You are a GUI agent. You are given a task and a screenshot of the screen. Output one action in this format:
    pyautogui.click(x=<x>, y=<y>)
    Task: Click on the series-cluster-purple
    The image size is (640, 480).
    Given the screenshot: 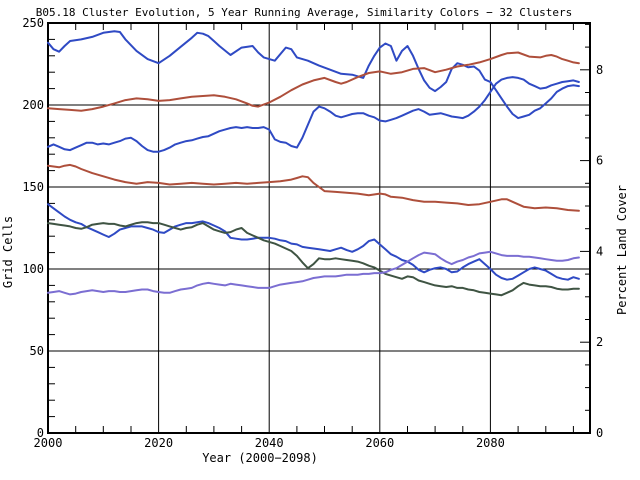 What is the action you would take?
    pyautogui.click(x=313, y=273)
    